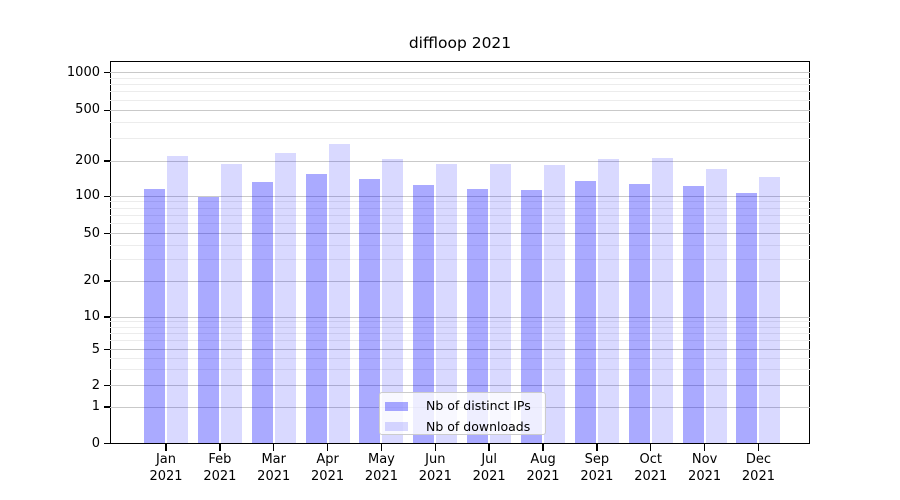  Describe the element at coordinates (478, 316) in the screenshot. I see `bar-distinct-ips-jul` at that location.